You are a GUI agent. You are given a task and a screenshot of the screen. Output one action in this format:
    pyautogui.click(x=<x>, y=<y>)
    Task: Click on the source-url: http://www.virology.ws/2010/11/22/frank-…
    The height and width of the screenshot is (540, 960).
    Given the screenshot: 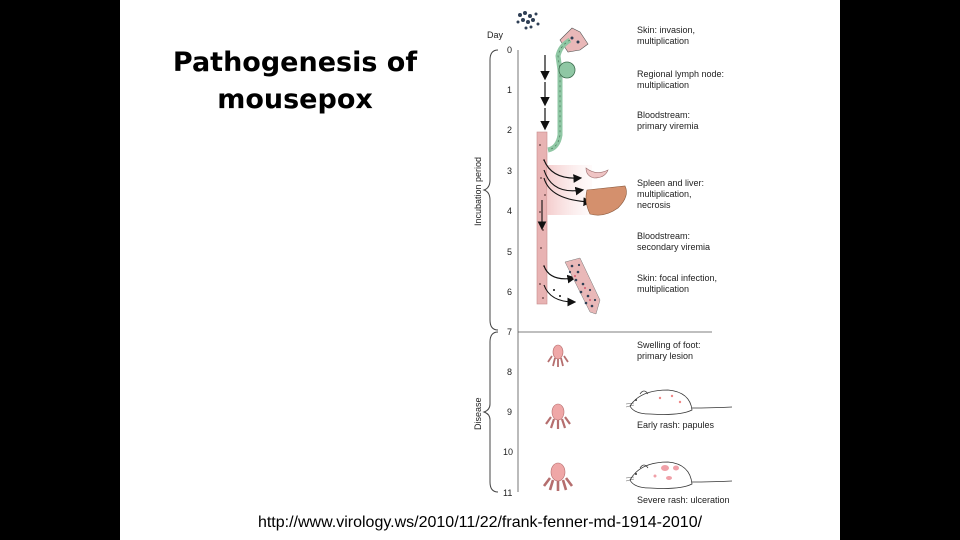 What is the action you would take?
    pyautogui.click(x=480, y=522)
    